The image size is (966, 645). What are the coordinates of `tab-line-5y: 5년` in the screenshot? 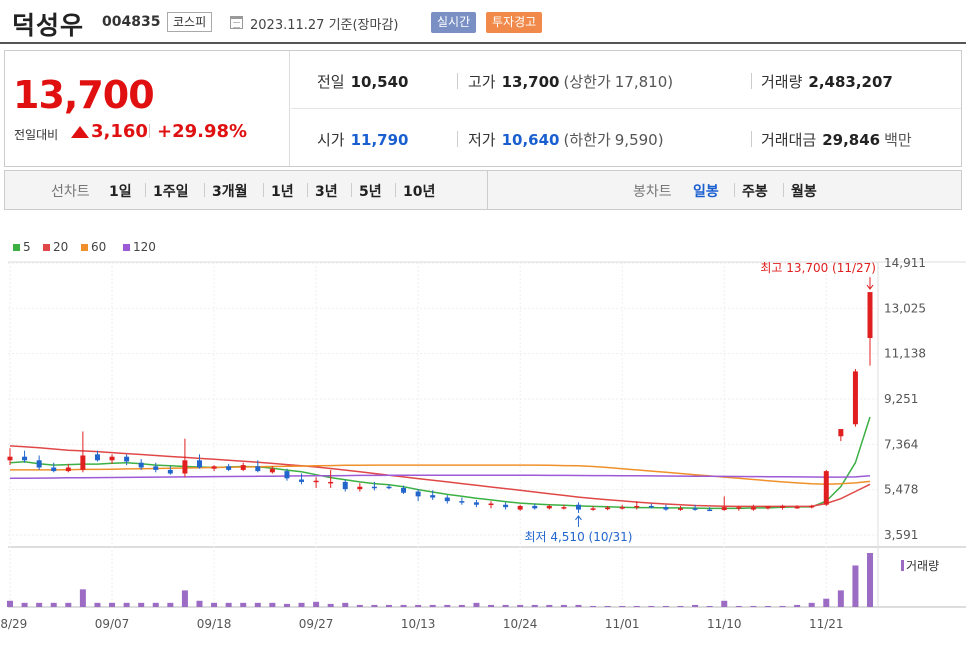 It's located at (370, 192).